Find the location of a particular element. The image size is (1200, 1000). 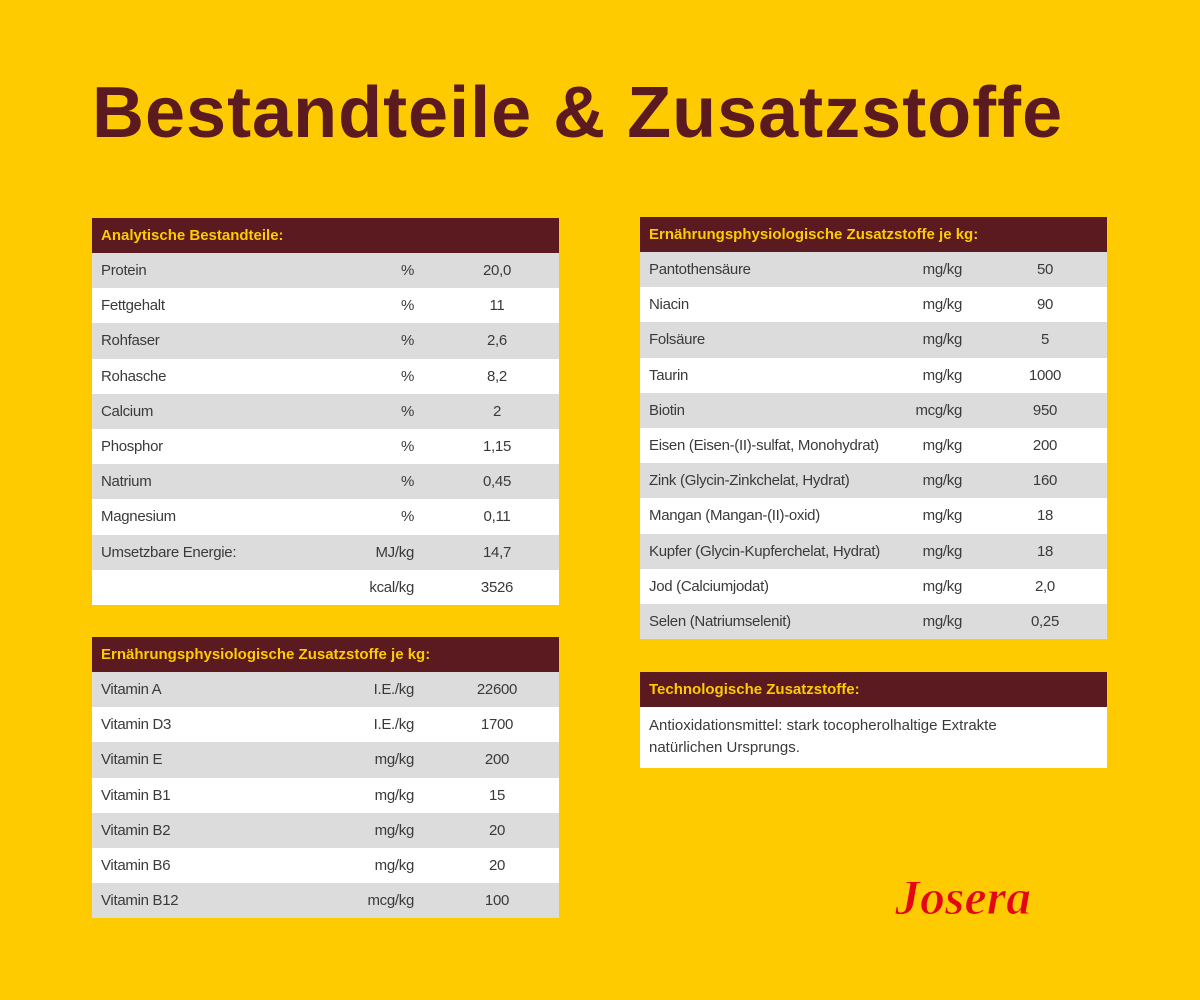

table-header: Analytische Bestandteile: is located at coordinates (325, 235).